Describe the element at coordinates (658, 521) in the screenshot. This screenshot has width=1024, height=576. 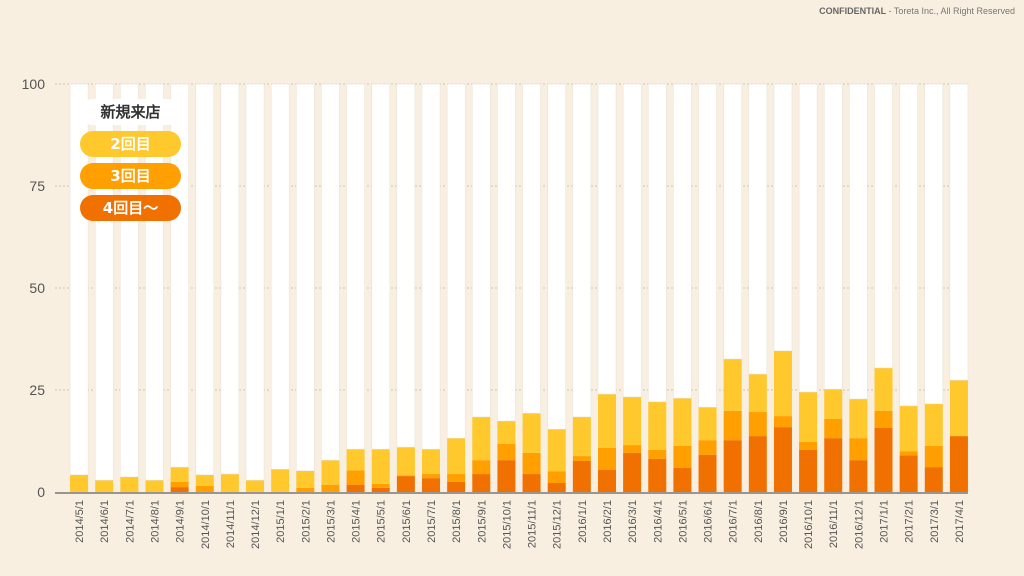
I see `x-tick-label: 2016/4/1` at that location.